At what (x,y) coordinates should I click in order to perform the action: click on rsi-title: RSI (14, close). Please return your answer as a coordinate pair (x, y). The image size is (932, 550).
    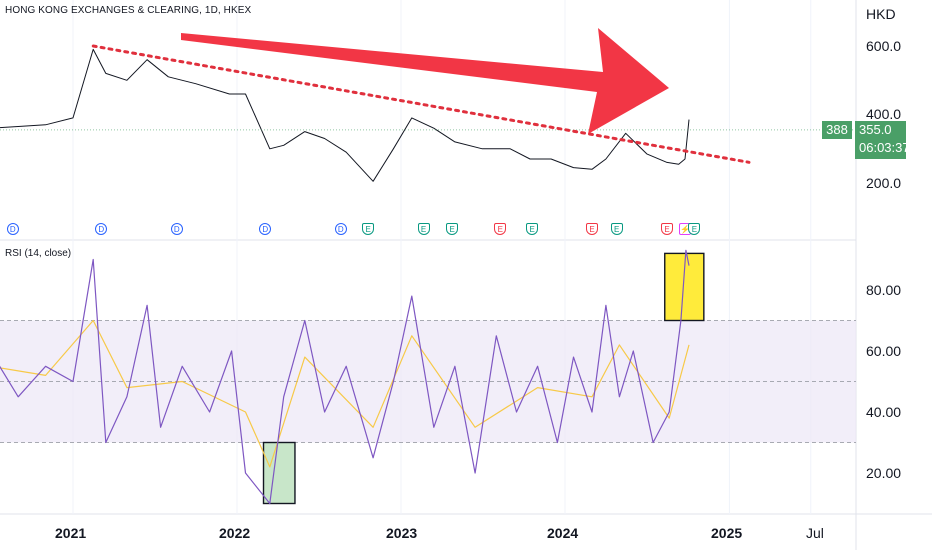
    Looking at the image, I should click on (38, 253).